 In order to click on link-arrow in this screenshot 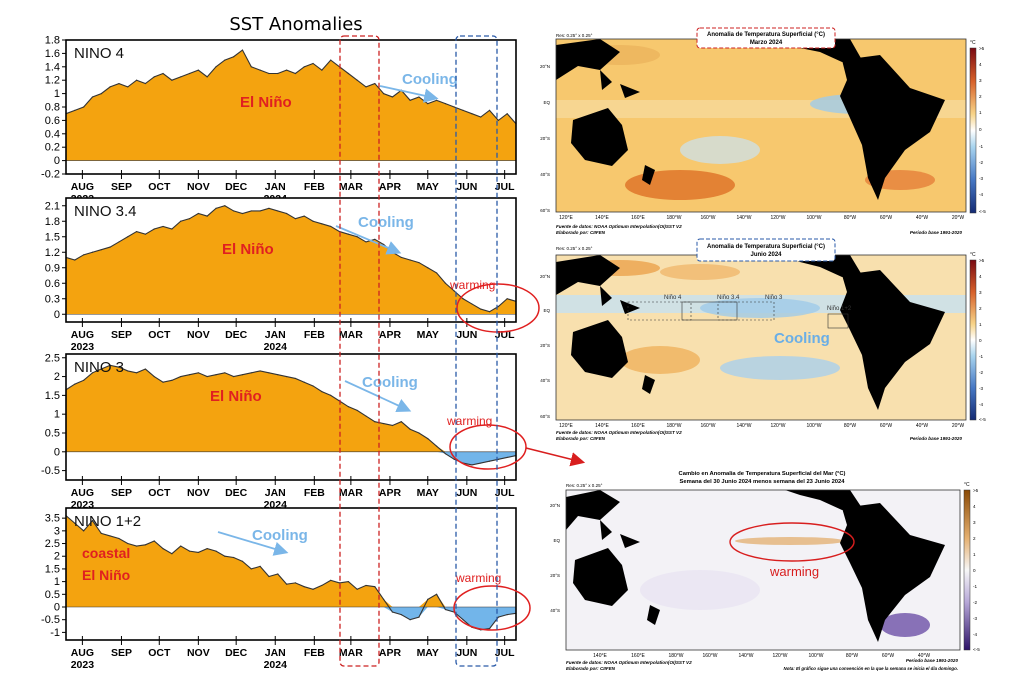, I will do `click(555, 457)`.